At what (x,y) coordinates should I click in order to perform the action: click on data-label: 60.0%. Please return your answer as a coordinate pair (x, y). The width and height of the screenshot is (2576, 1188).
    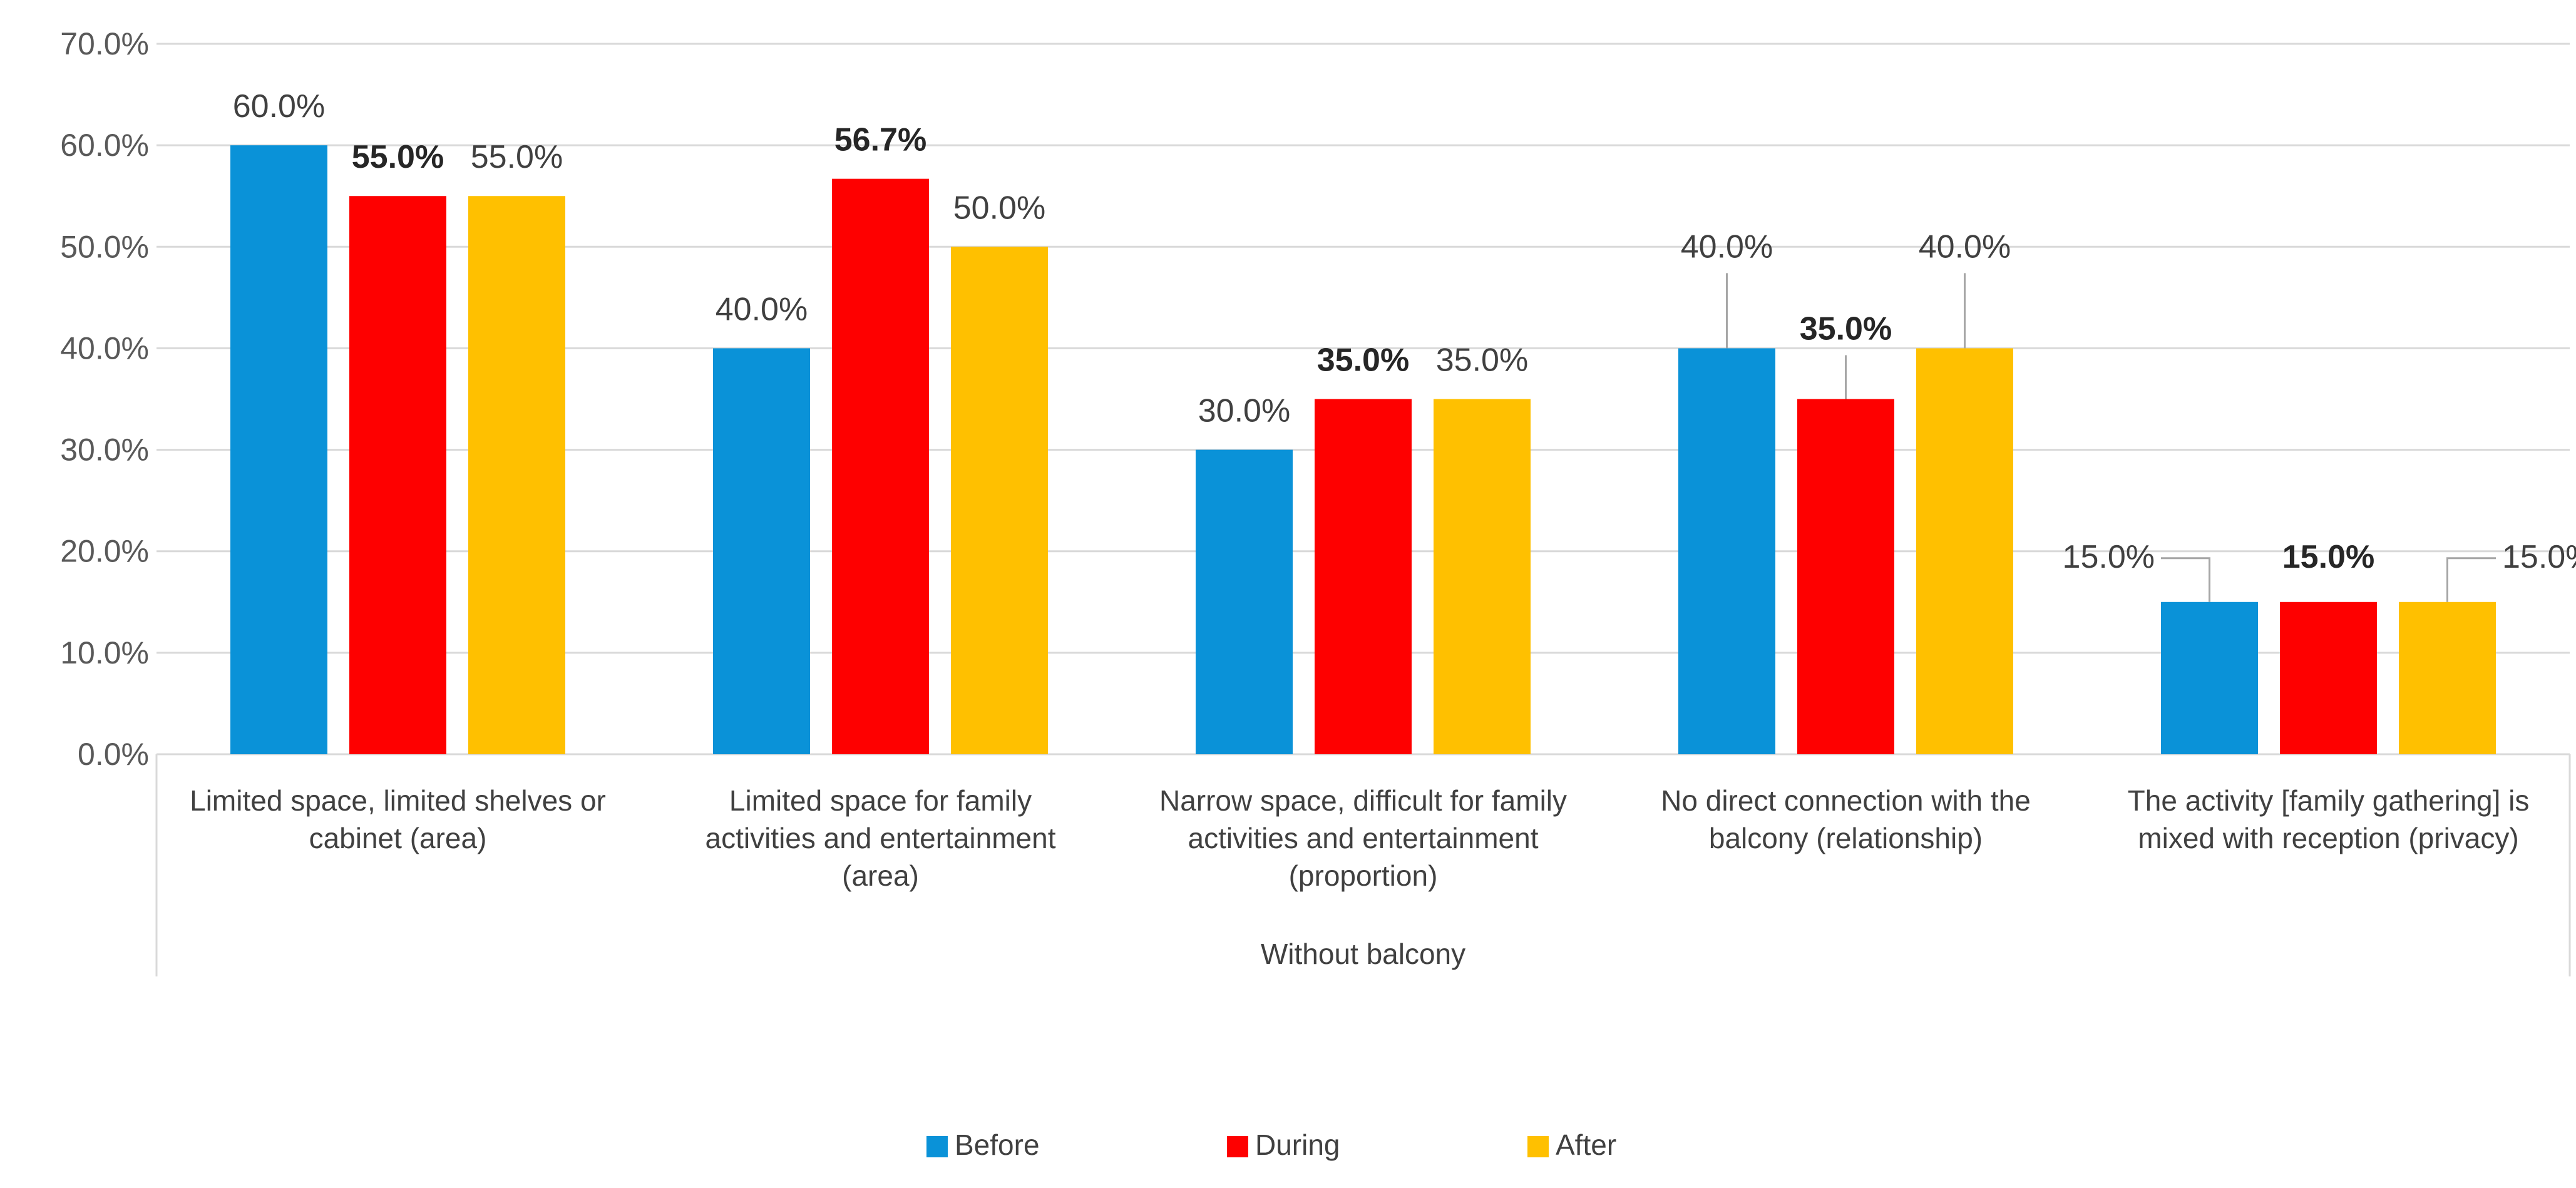
    Looking at the image, I should click on (279, 107).